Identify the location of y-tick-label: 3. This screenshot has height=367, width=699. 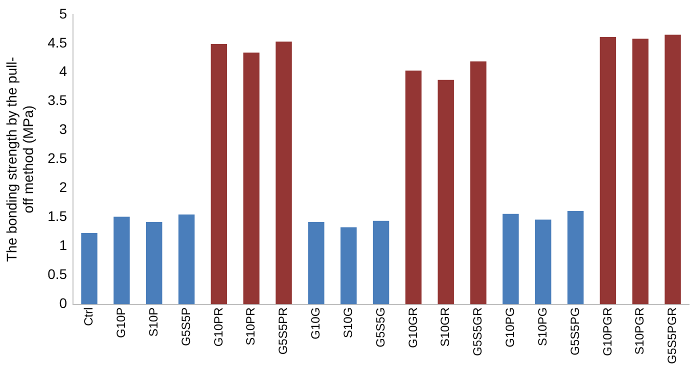
(63, 129).